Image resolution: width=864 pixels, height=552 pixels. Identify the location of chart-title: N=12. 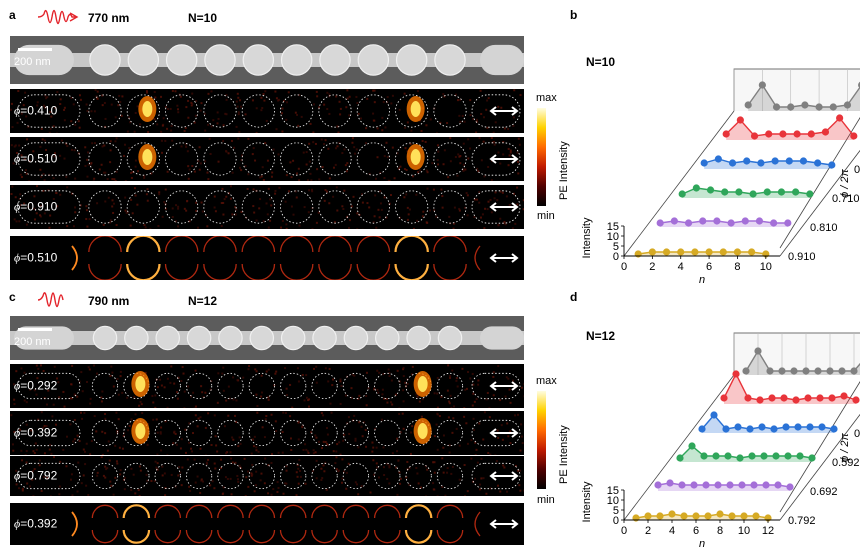
(600, 336).